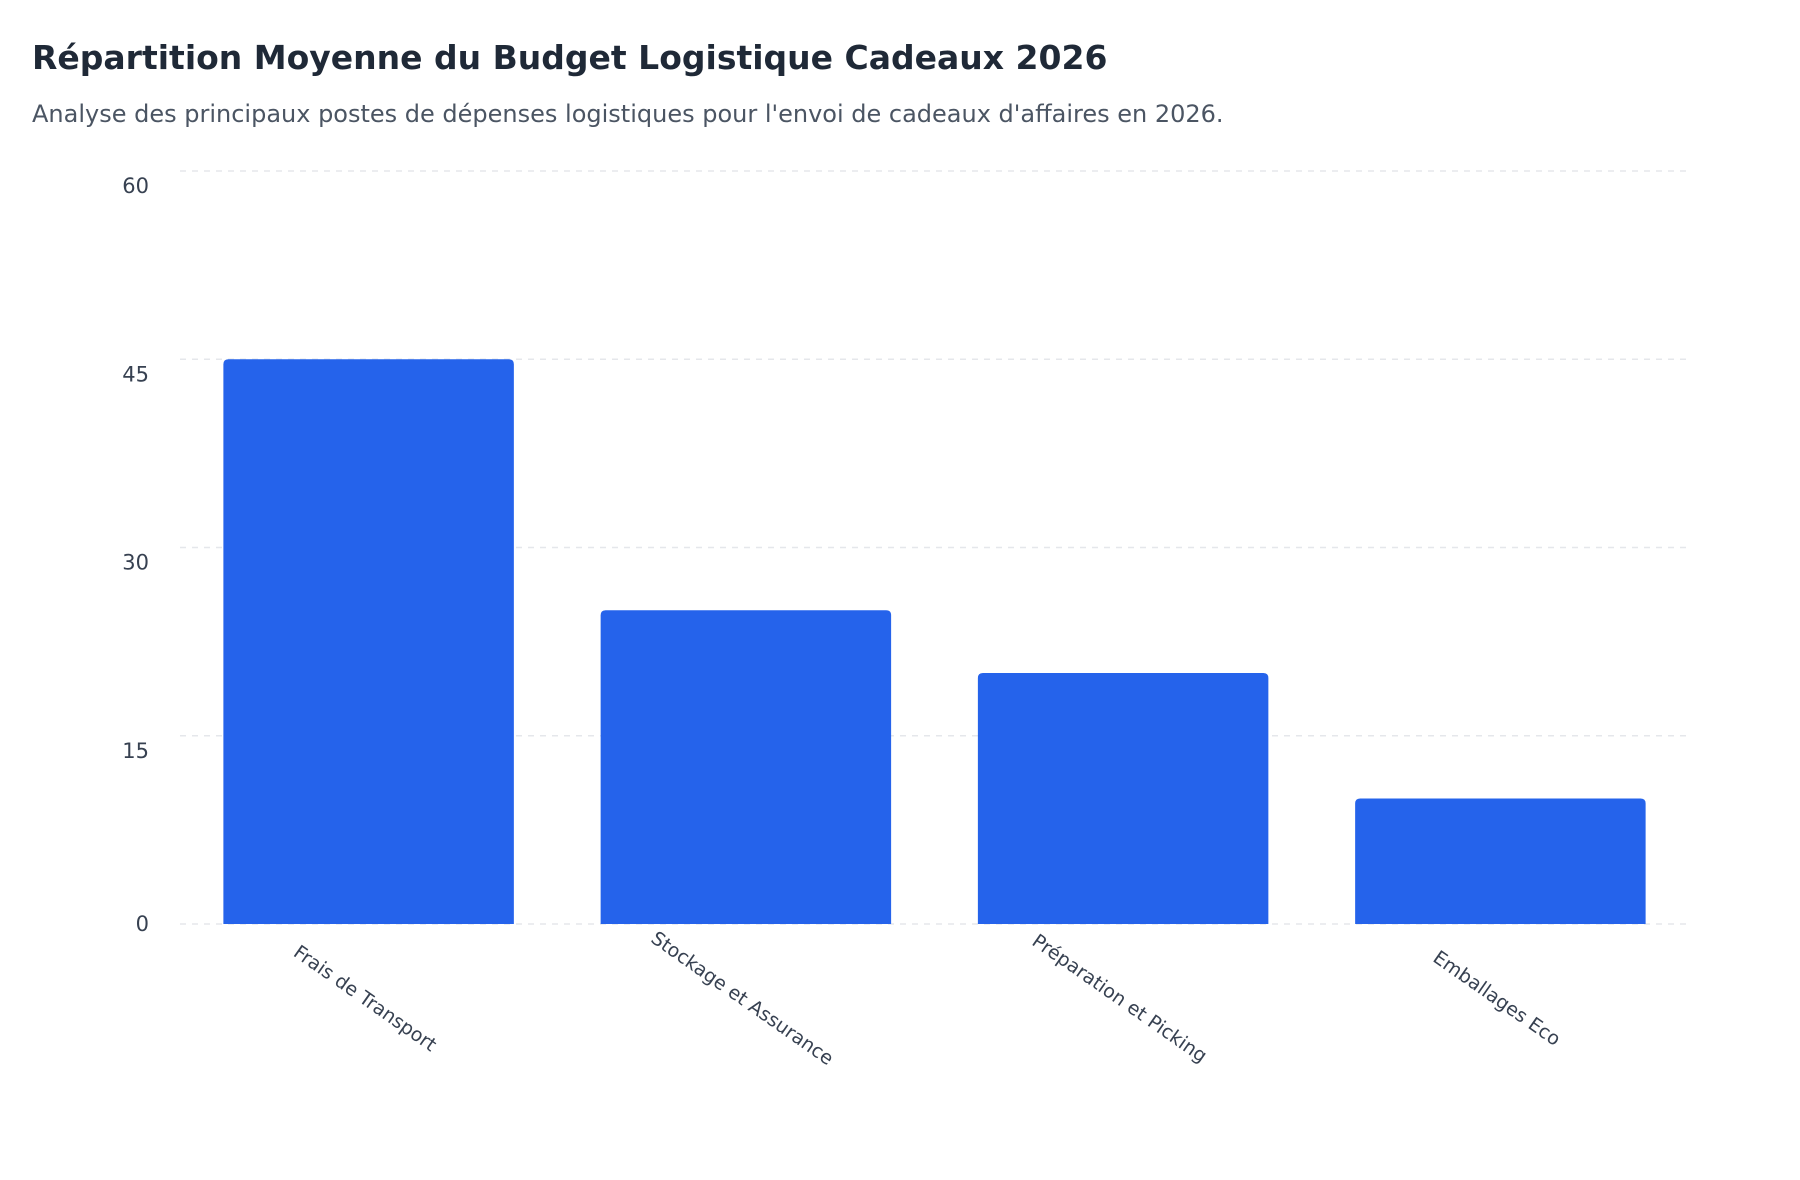 Image resolution: width=1800 pixels, height=1180 pixels. Describe the element at coordinates (142, 924) in the screenshot. I see `y-tick-label: 0` at that location.